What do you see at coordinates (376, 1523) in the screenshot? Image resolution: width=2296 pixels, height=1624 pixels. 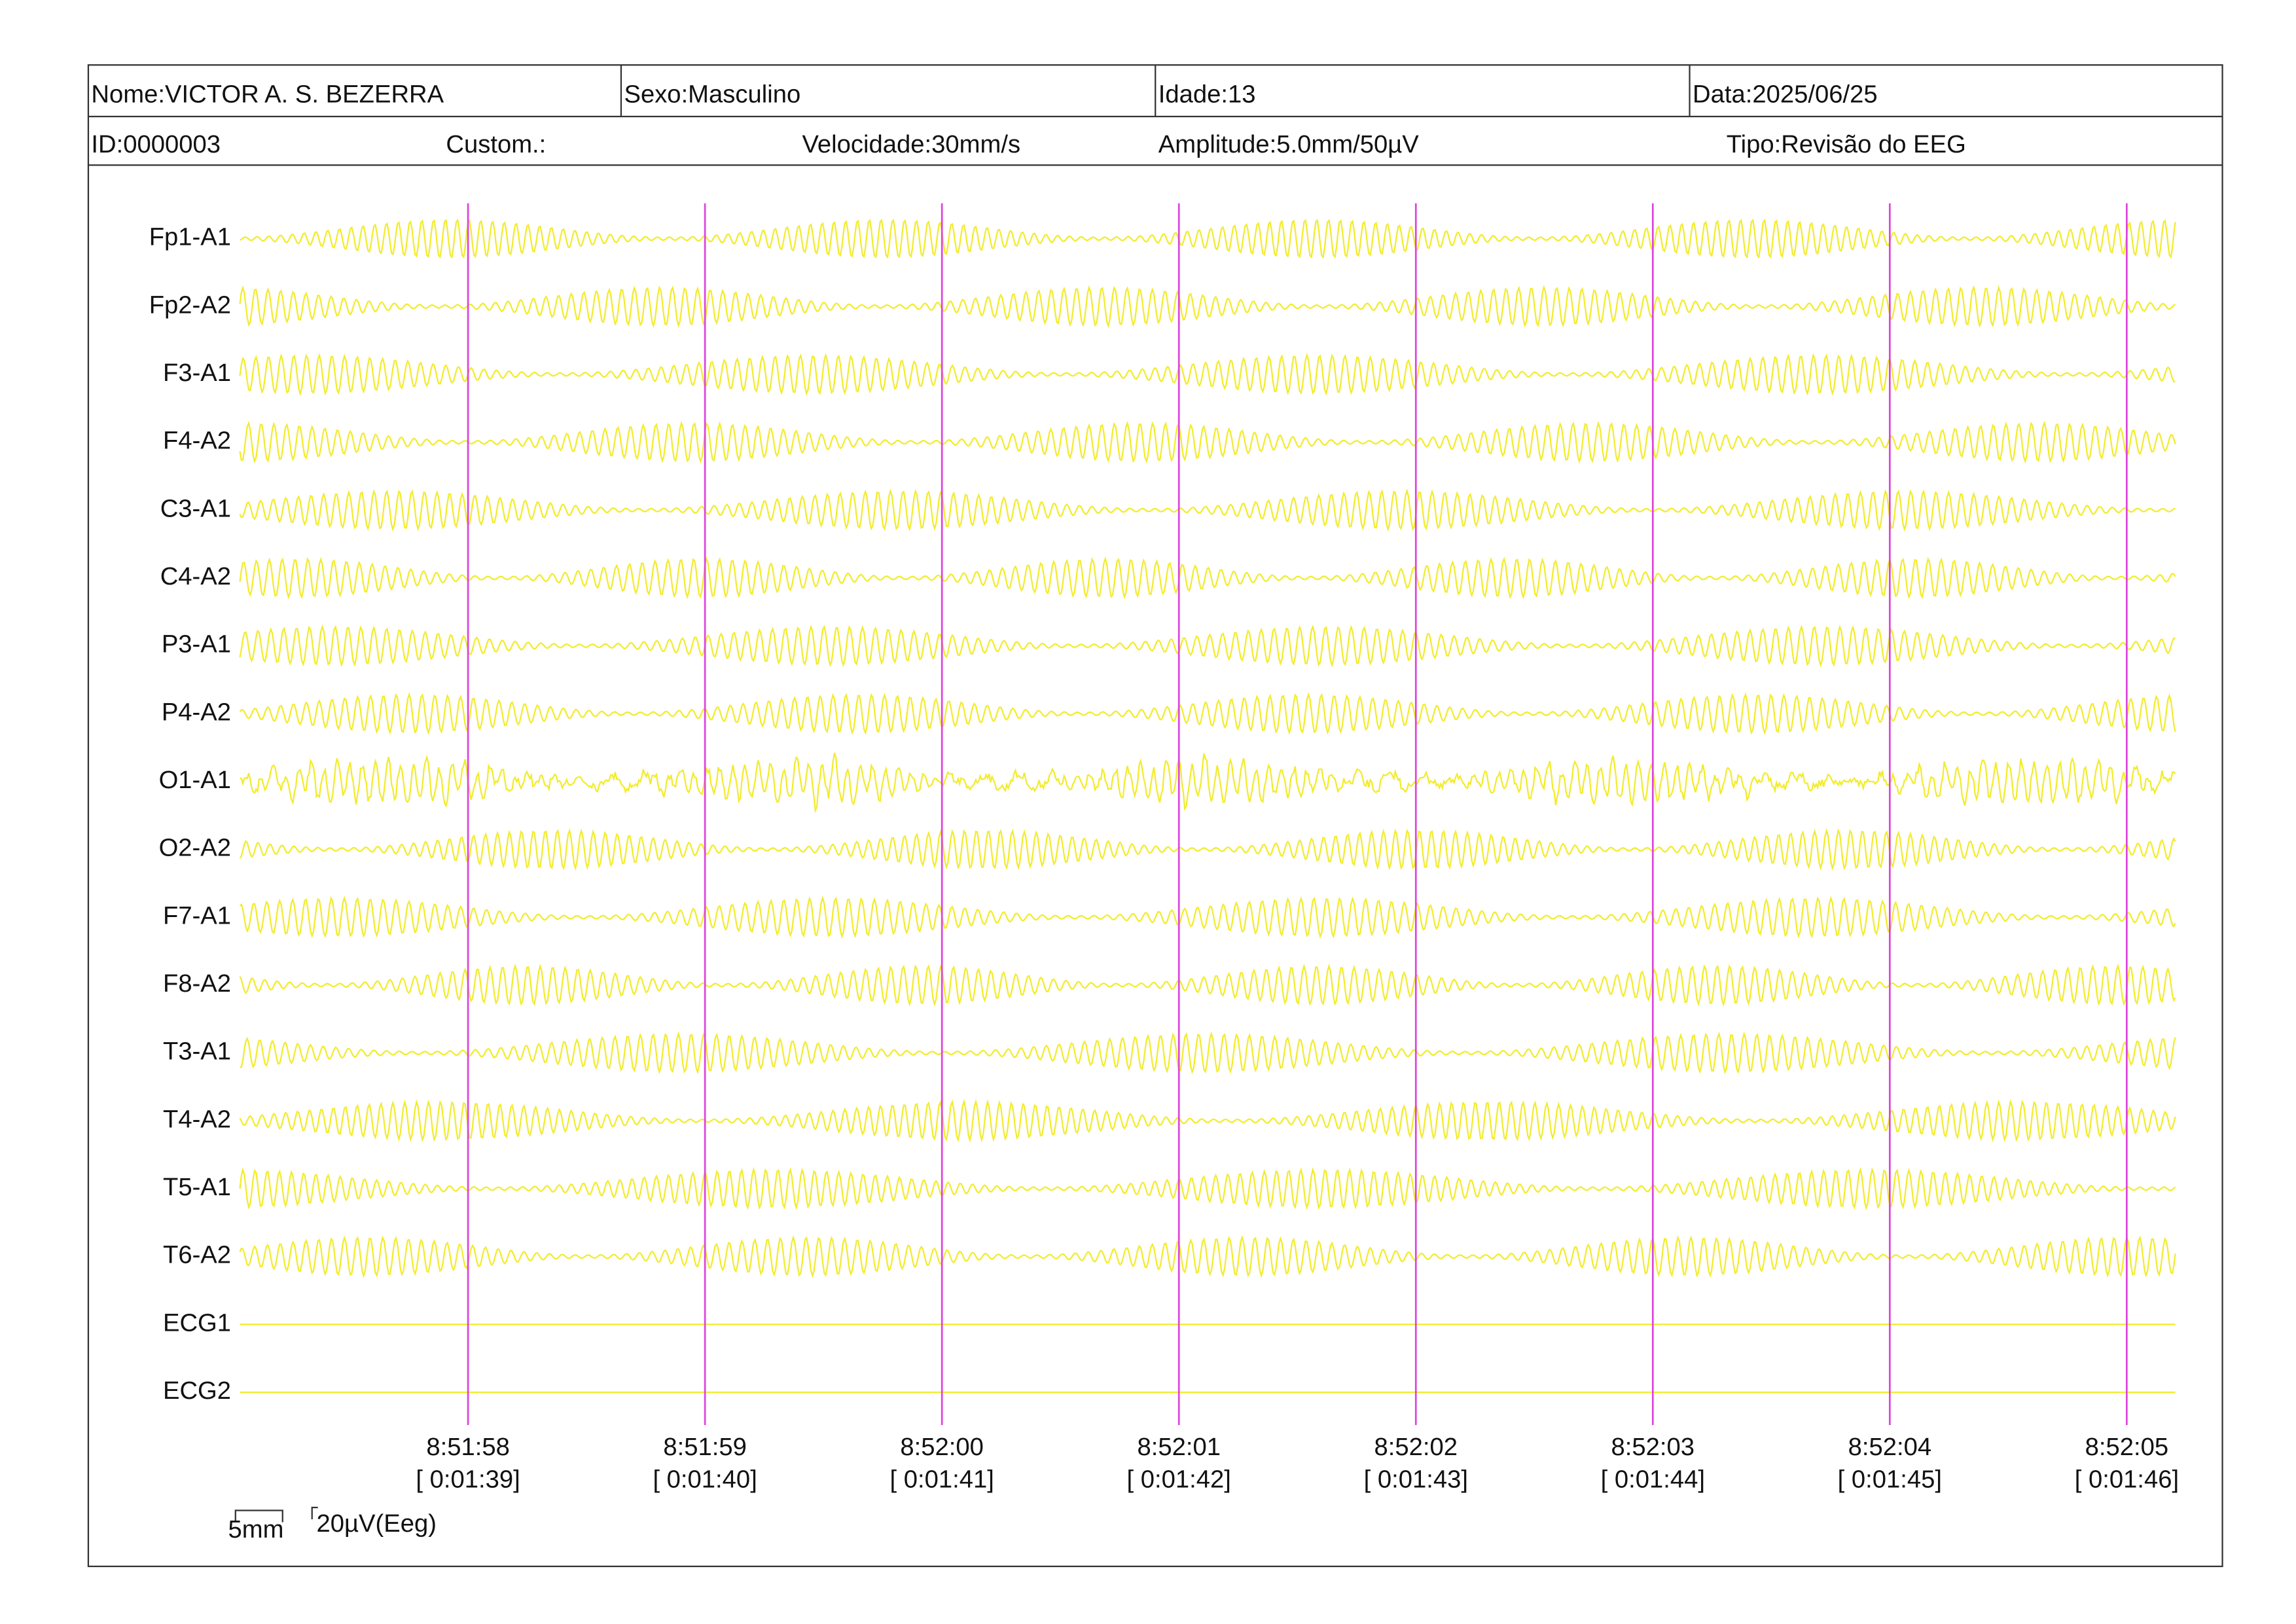 I see `scale-amplitude-label: 20µV(Eeg)` at bounding box center [376, 1523].